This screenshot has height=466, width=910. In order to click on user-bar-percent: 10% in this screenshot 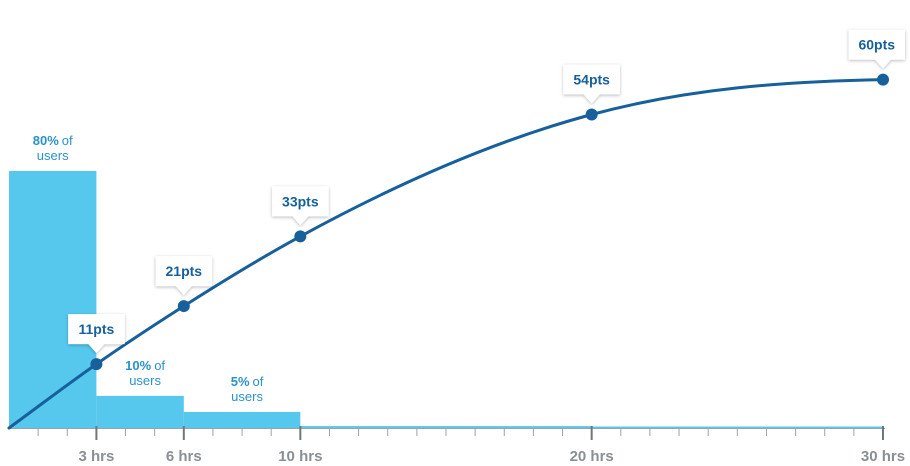, I will do `click(138, 365)`.